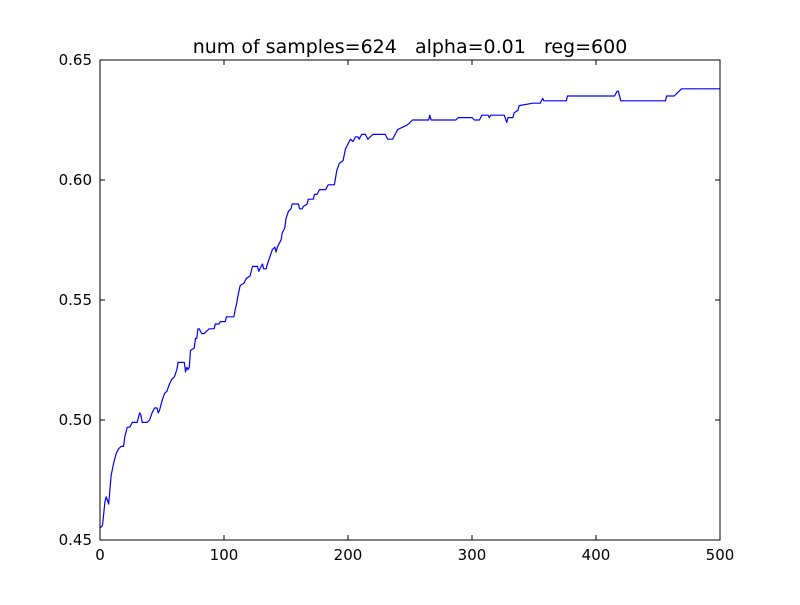 The height and width of the screenshot is (605, 800). What do you see at coordinates (75, 300) in the screenshot?
I see `y-tick-label: 0.55` at bounding box center [75, 300].